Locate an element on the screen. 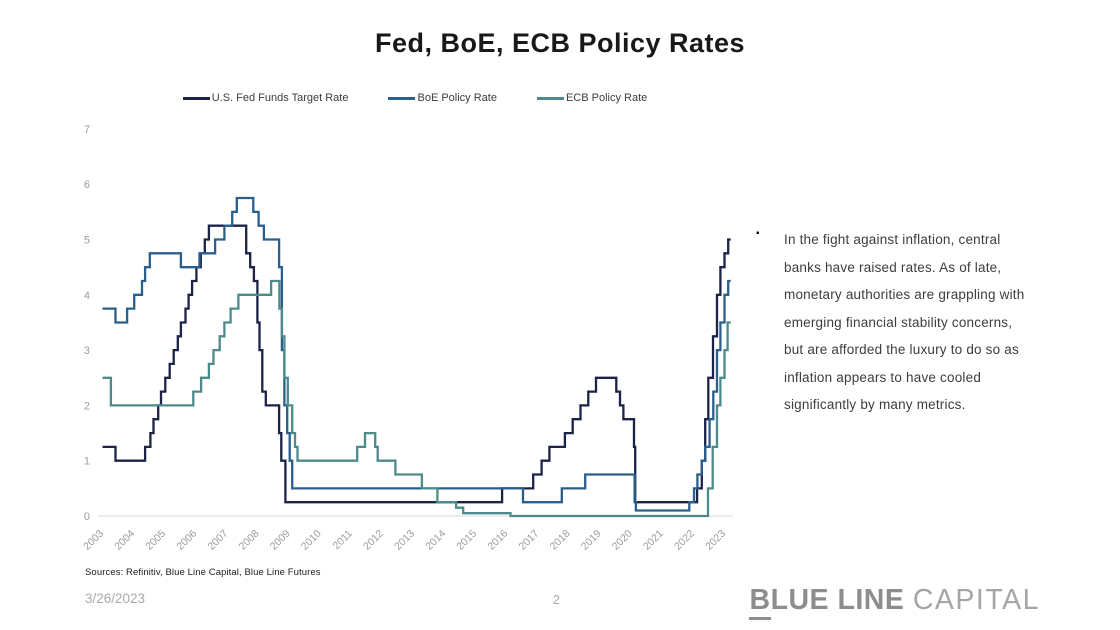  legend-item-fed: U.S. Fed Funds Target Rate is located at coordinates (265, 98).